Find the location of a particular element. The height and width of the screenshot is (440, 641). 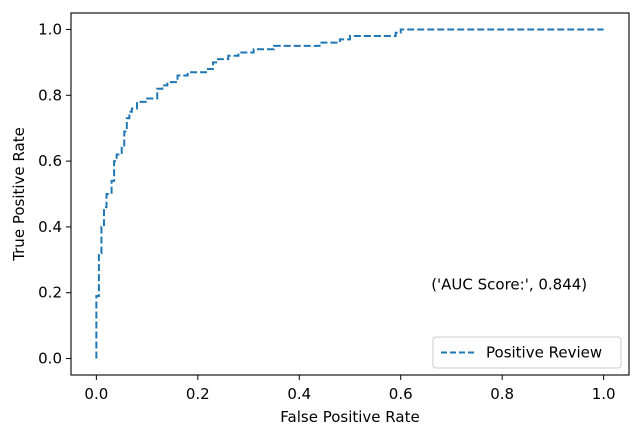

legend-box is located at coordinates (527, 352).